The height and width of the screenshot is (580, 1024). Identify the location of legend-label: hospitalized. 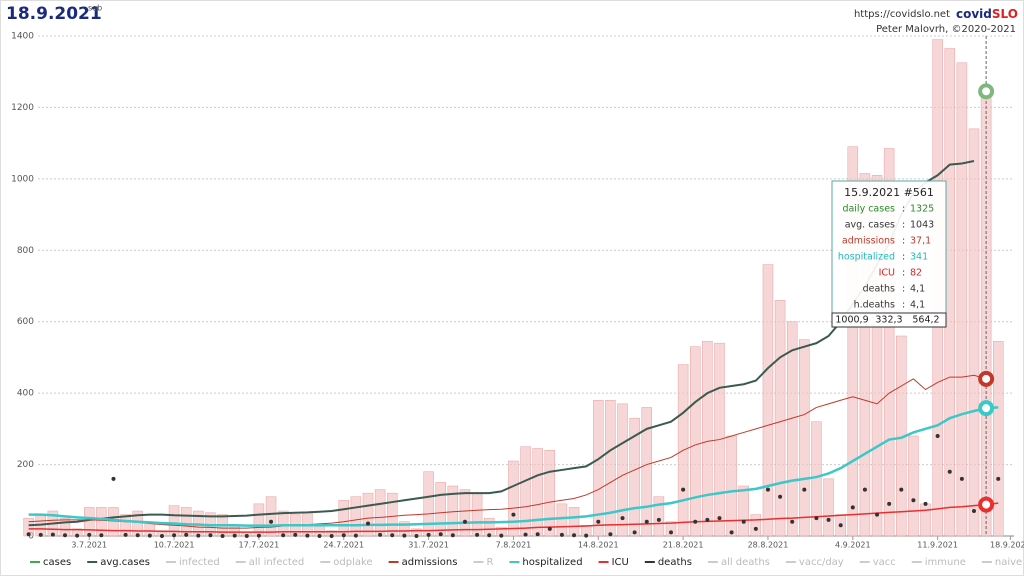
(552, 562).